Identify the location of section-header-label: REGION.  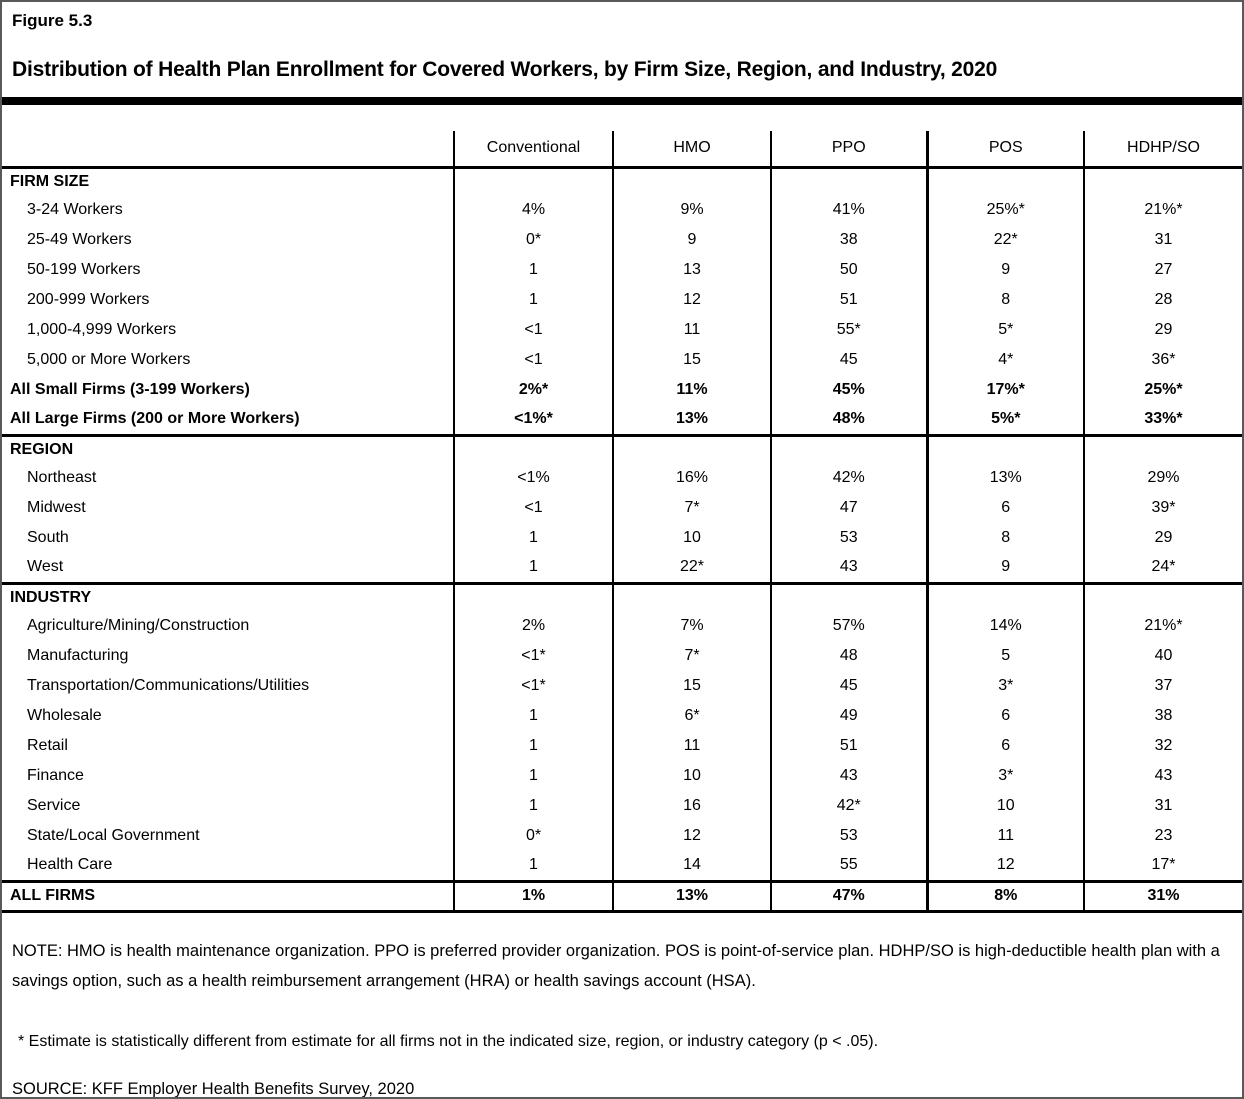
(228, 448).